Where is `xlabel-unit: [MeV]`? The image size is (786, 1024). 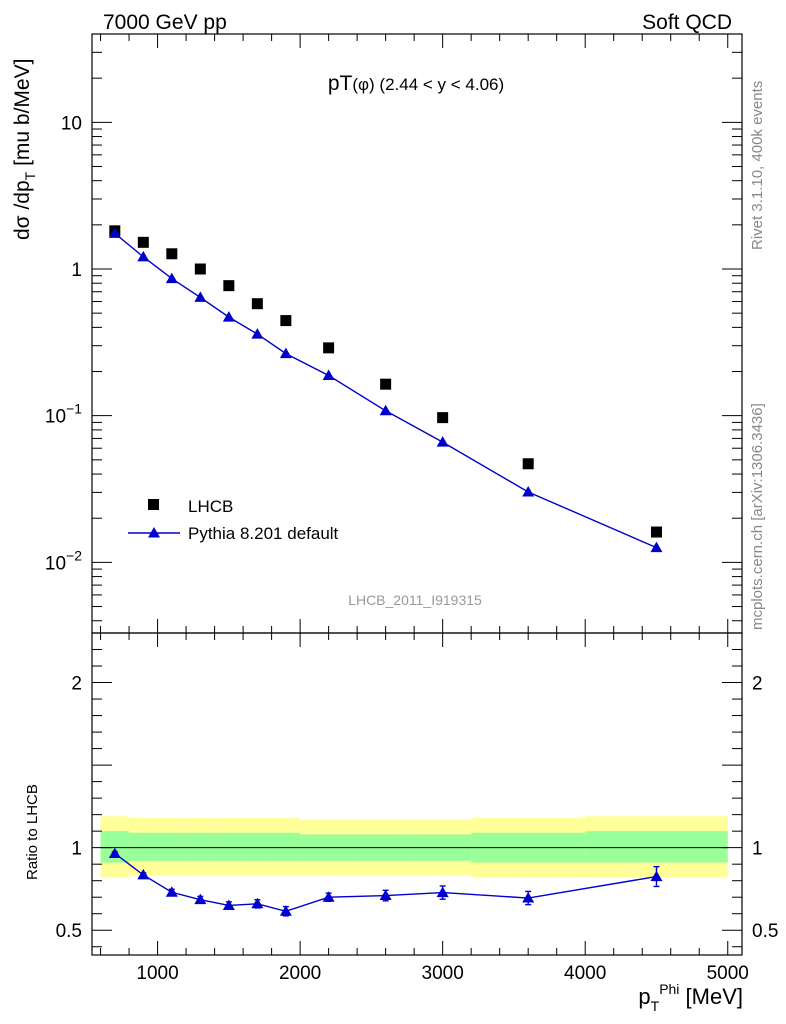
xlabel-unit: [MeV] is located at coordinates (711, 996).